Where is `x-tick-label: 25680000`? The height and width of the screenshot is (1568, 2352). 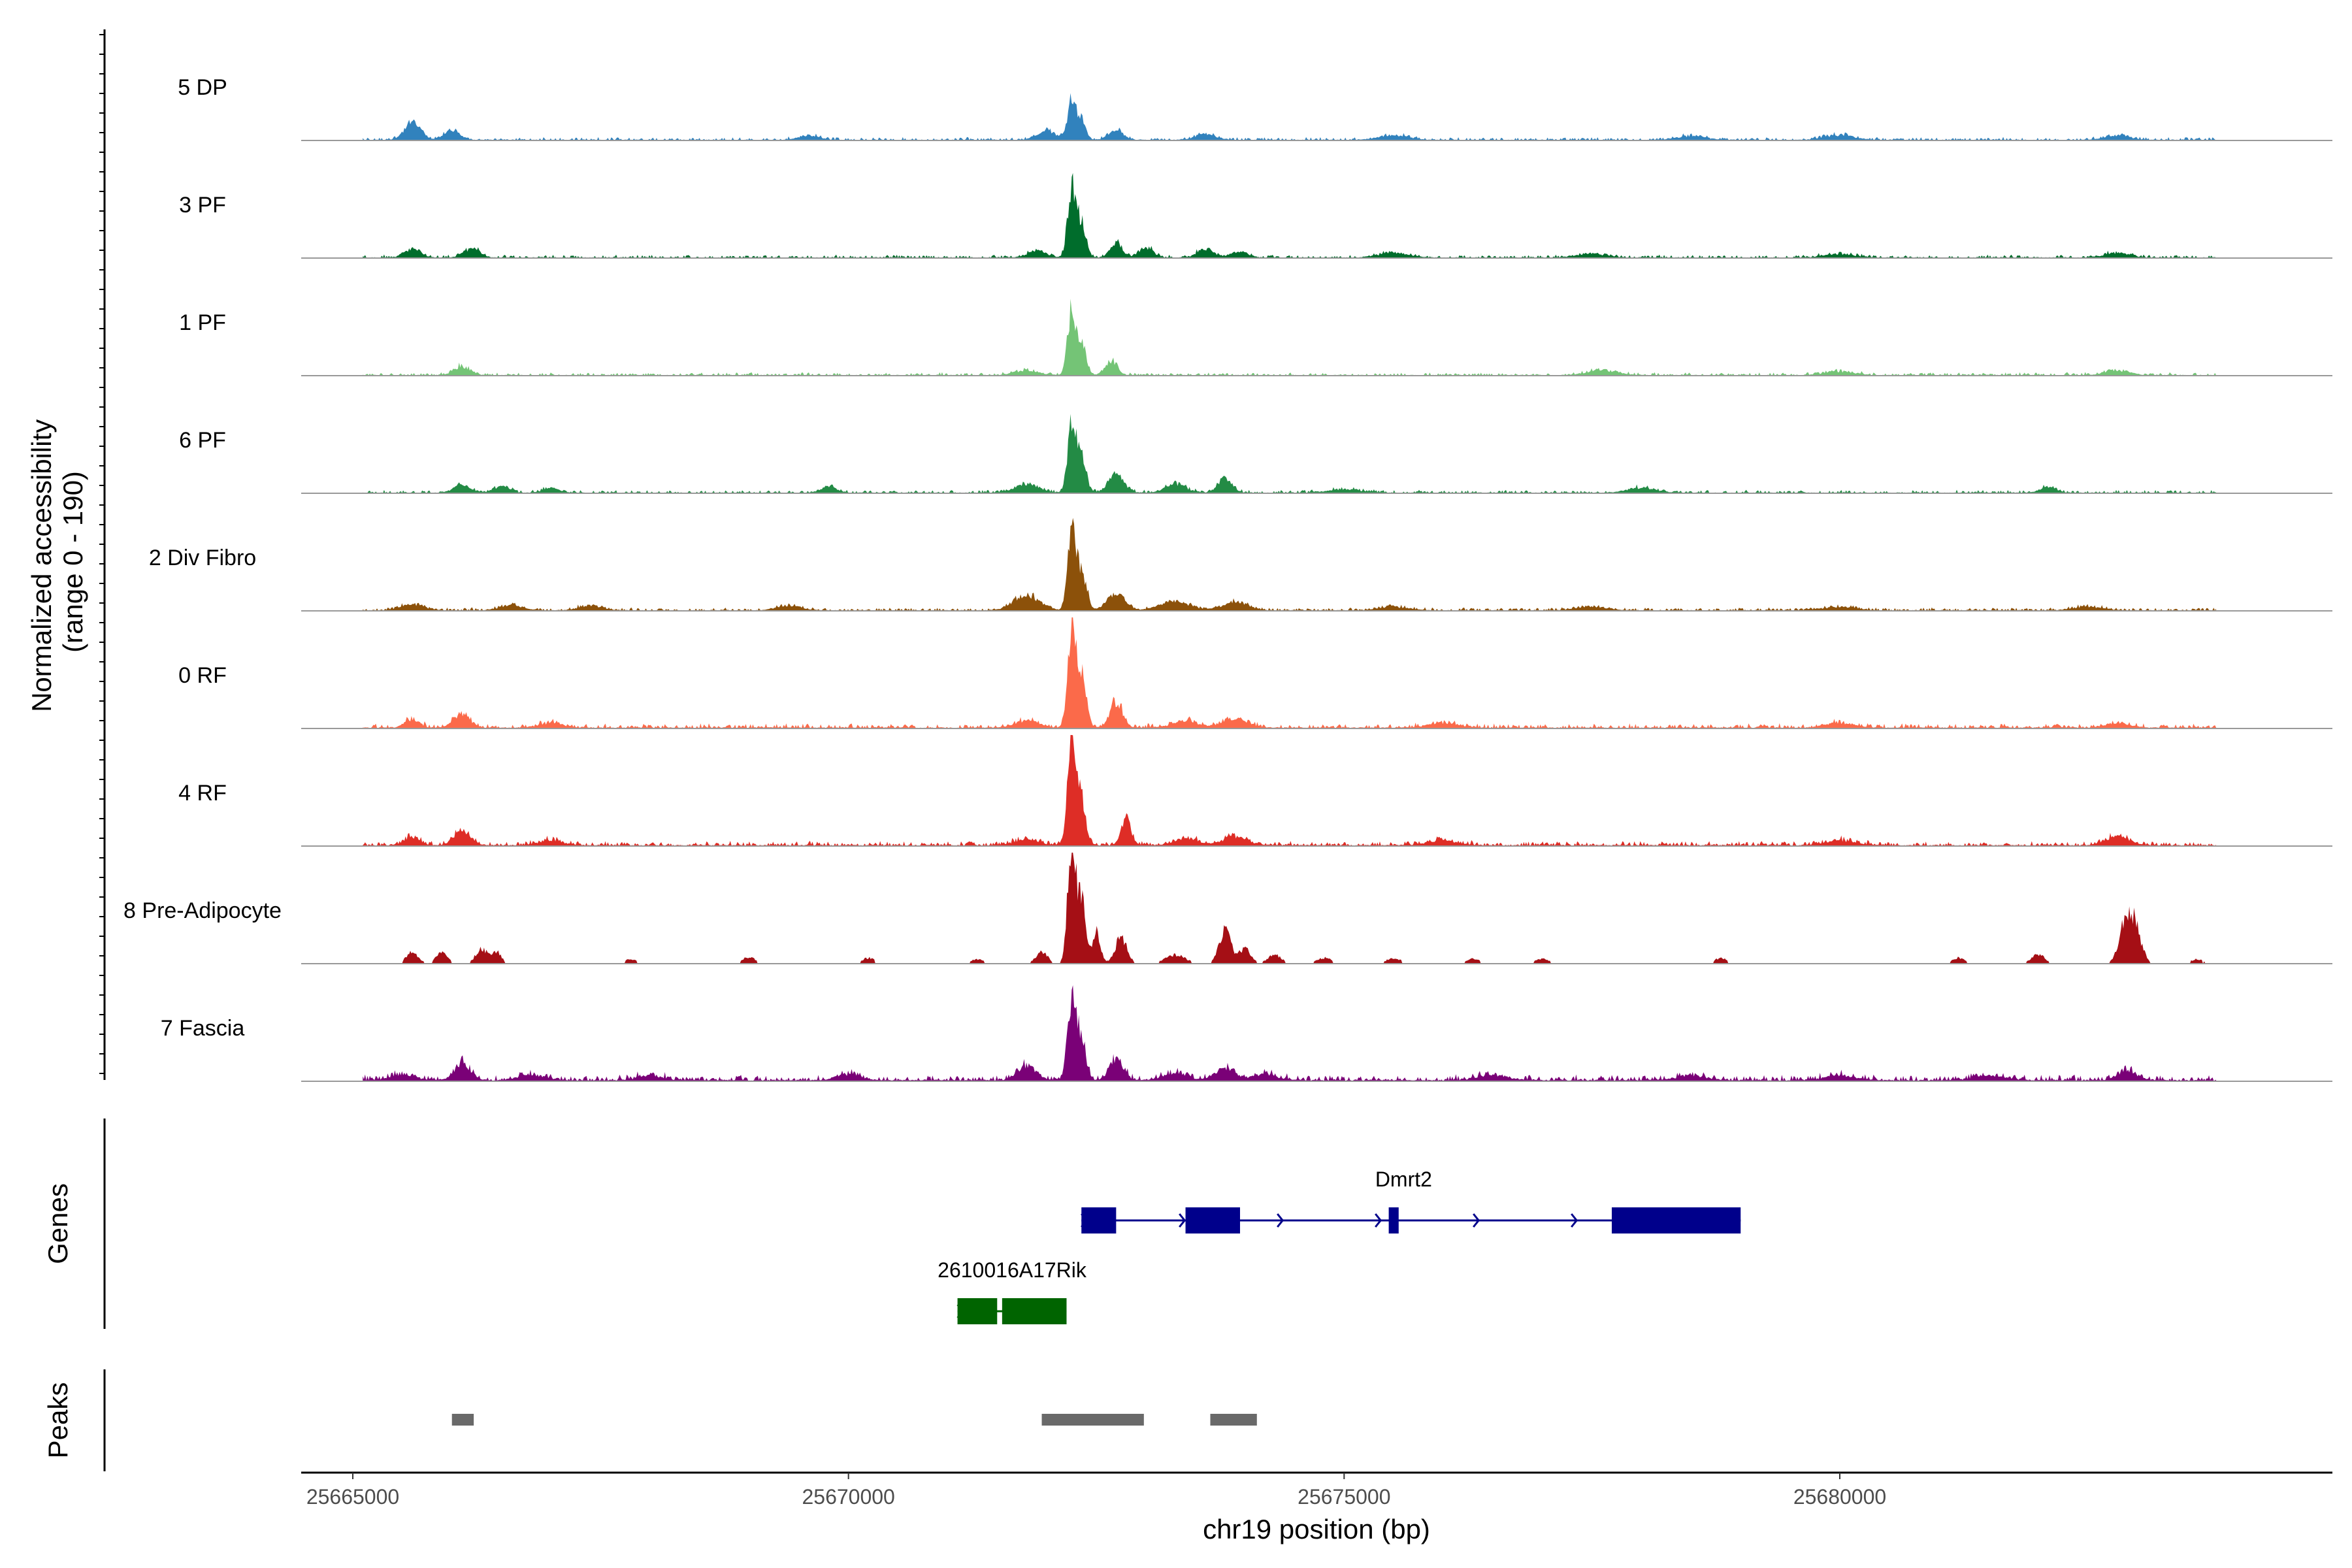
x-tick-label: 25680000 is located at coordinates (1839, 1497).